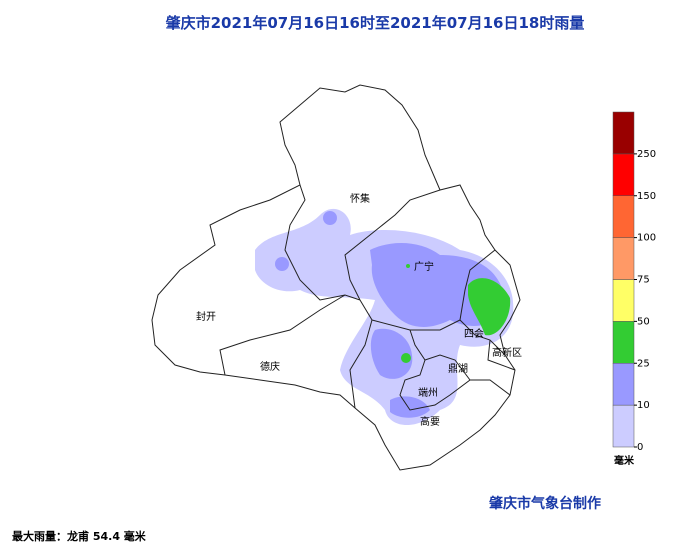  What do you see at coordinates (430, 421) in the screenshot?
I see `place-label: 高要` at bounding box center [430, 421].